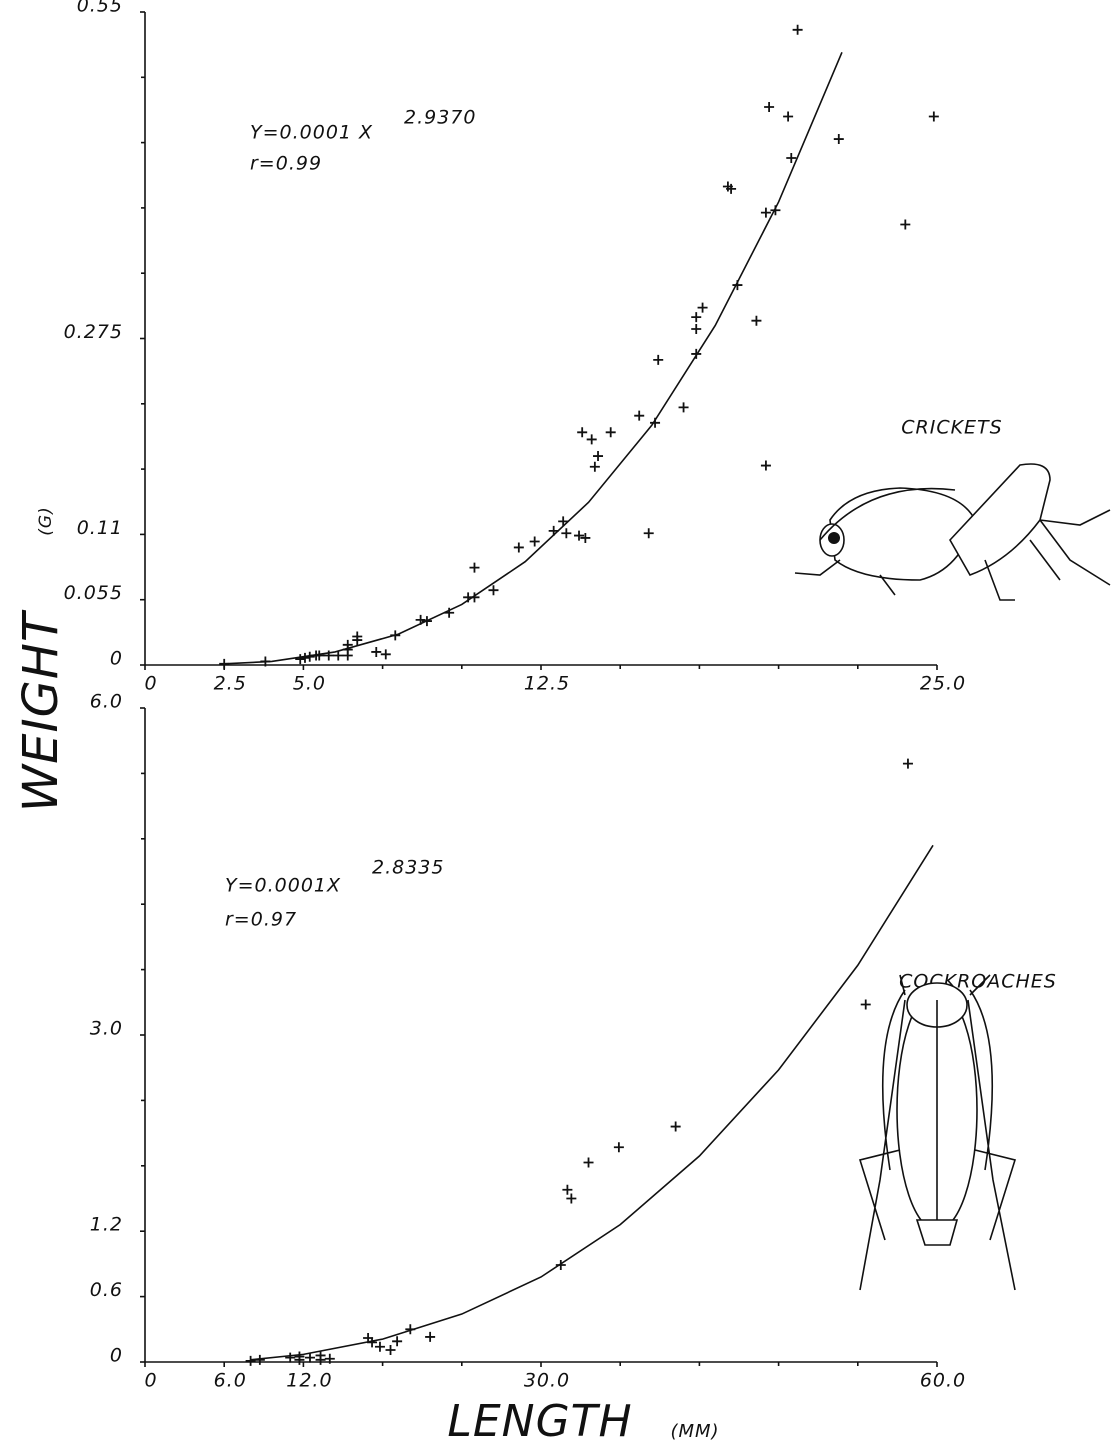 The width and height of the screenshot is (1114, 1449). Describe the element at coordinates (937, 1132) in the screenshot. I see `cockroach-illustration` at that location.